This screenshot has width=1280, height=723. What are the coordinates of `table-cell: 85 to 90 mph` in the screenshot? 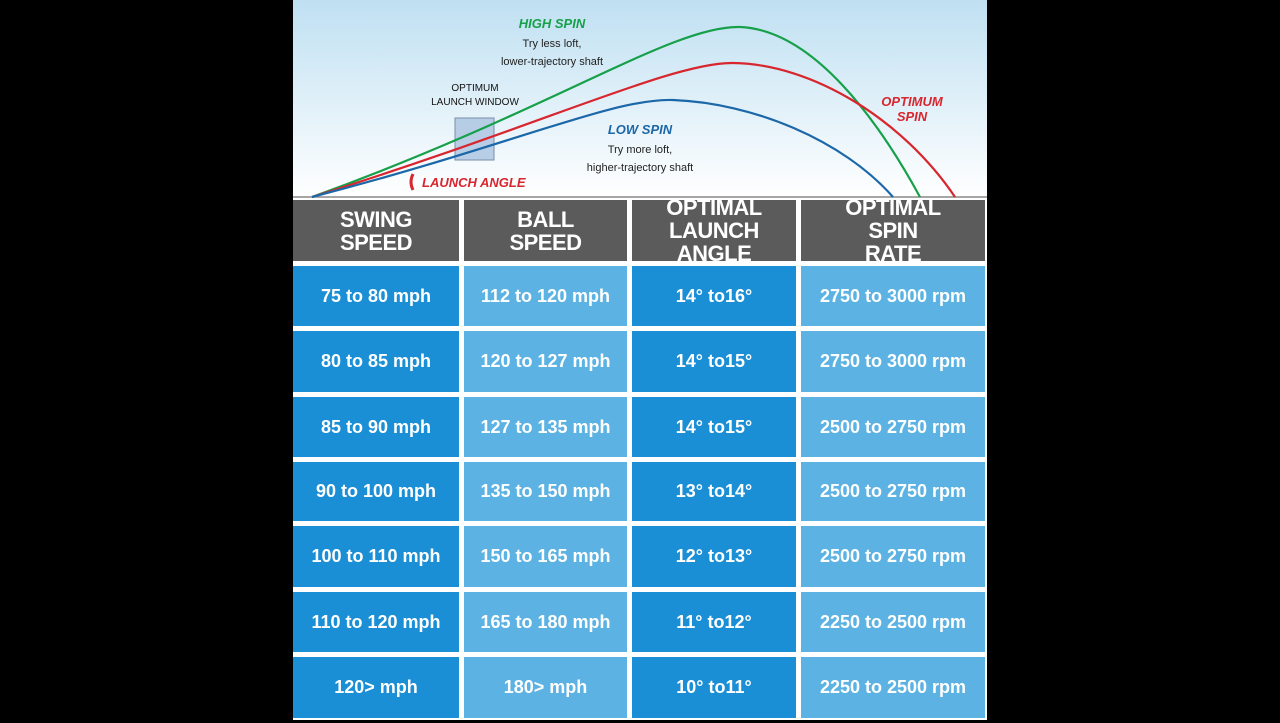 It's located at (376, 427).